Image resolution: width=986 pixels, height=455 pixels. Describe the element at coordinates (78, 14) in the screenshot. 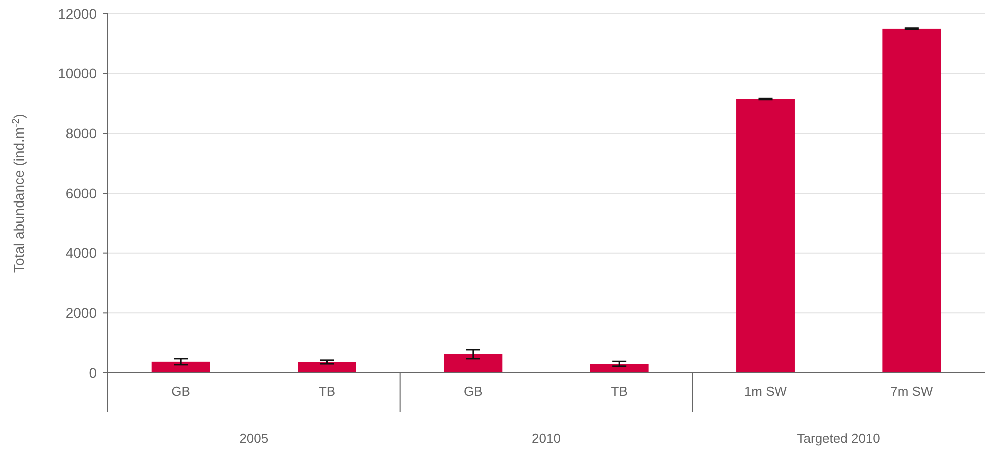

I see `y-tick-label: 12000` at that location.